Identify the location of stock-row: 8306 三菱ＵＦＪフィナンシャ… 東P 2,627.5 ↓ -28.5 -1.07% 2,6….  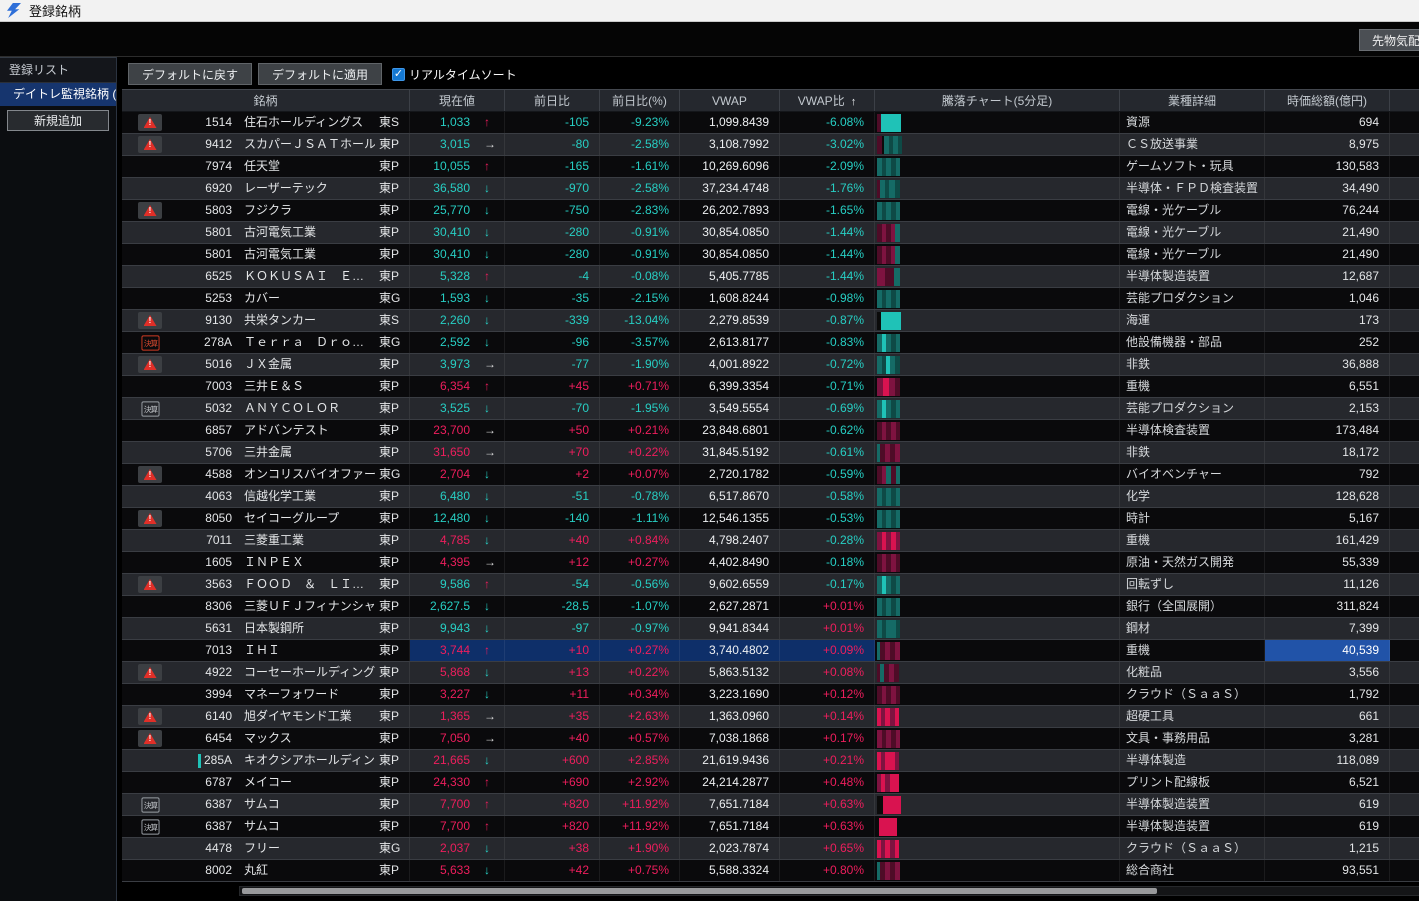
(770, 607).